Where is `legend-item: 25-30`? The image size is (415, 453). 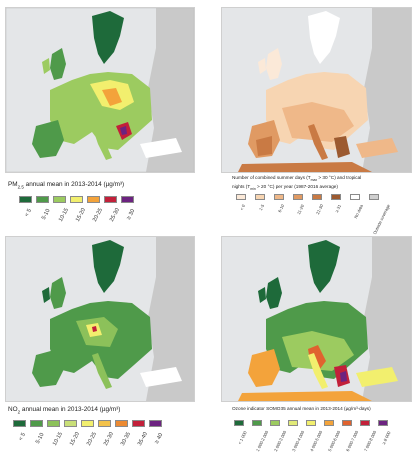
legend-item: 25-30 is located at coordinates (106, 433).